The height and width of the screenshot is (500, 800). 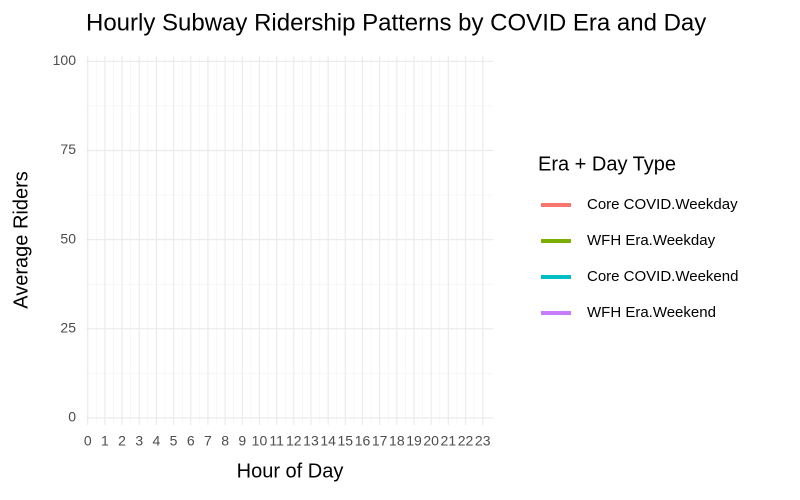 I want to click on legend-label: WFH Era.Weekend, so click(x=651, y=312).